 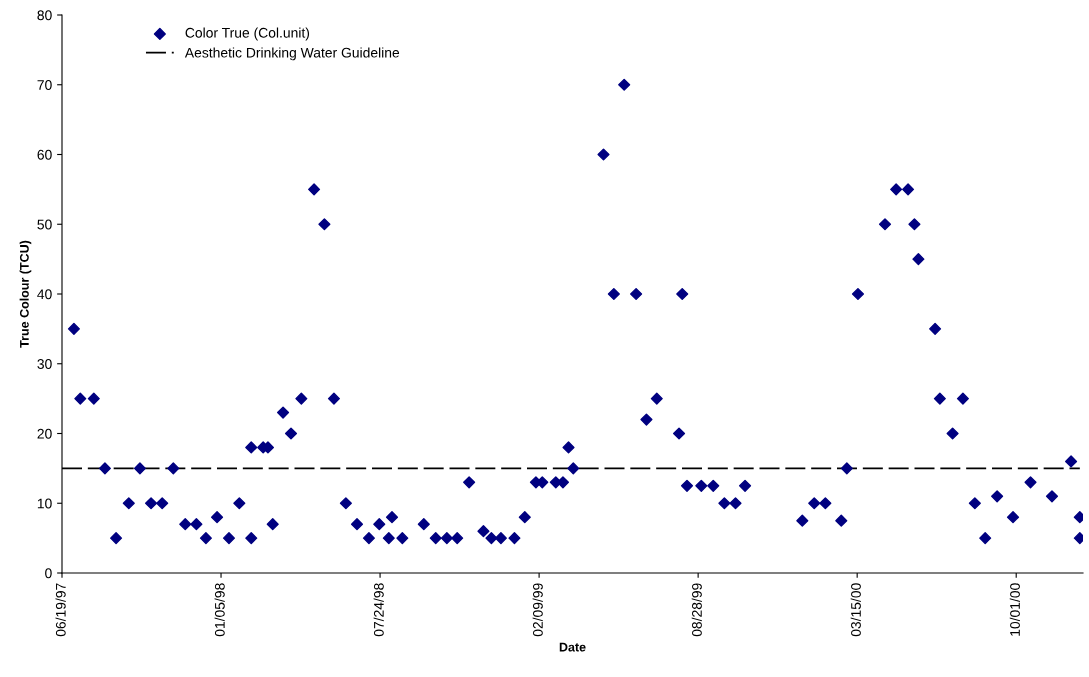 What do you see at coordinates (855, 610) in the screenshot?
I see `x-tick-label: 03/15/00` at bounding box center [855, 610].